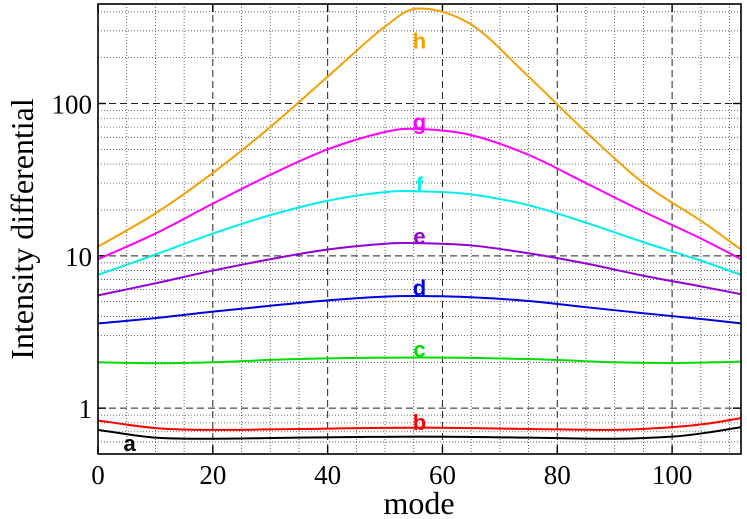  I want to click on series-label-b: b, so click(419, 422).